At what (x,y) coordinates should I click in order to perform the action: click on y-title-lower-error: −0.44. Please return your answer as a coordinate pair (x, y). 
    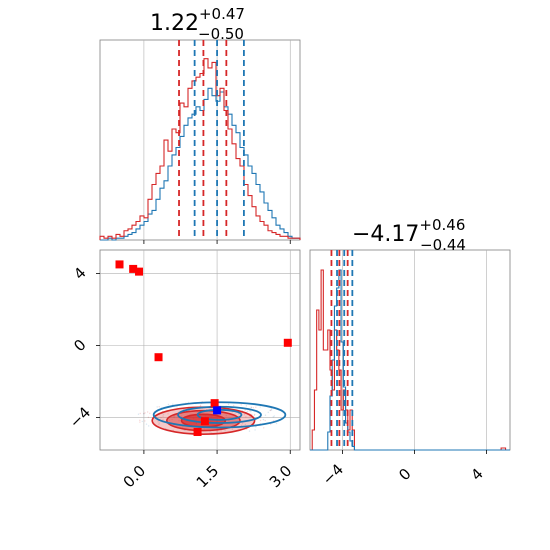
    Looking at the image, I should click on (443, 245).